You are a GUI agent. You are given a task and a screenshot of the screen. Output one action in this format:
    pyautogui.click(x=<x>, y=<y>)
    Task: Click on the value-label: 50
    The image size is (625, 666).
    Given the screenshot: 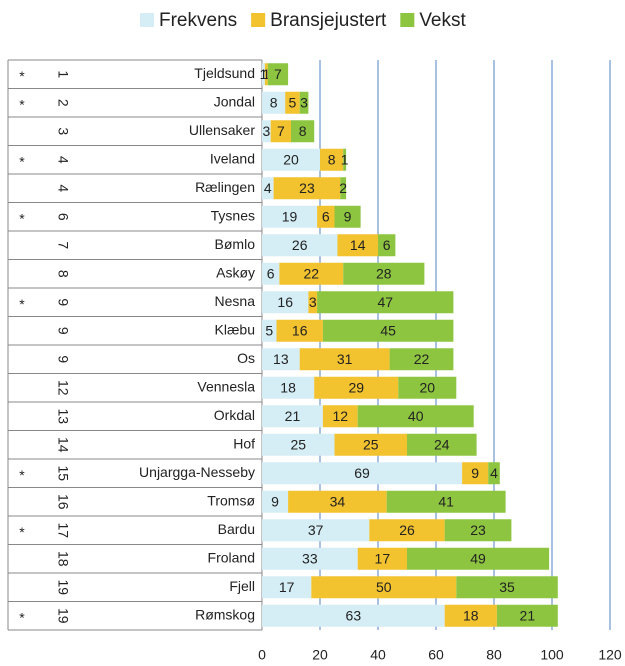 What is the action you would take?
    pyautogui.click(x=384, y=587)
    